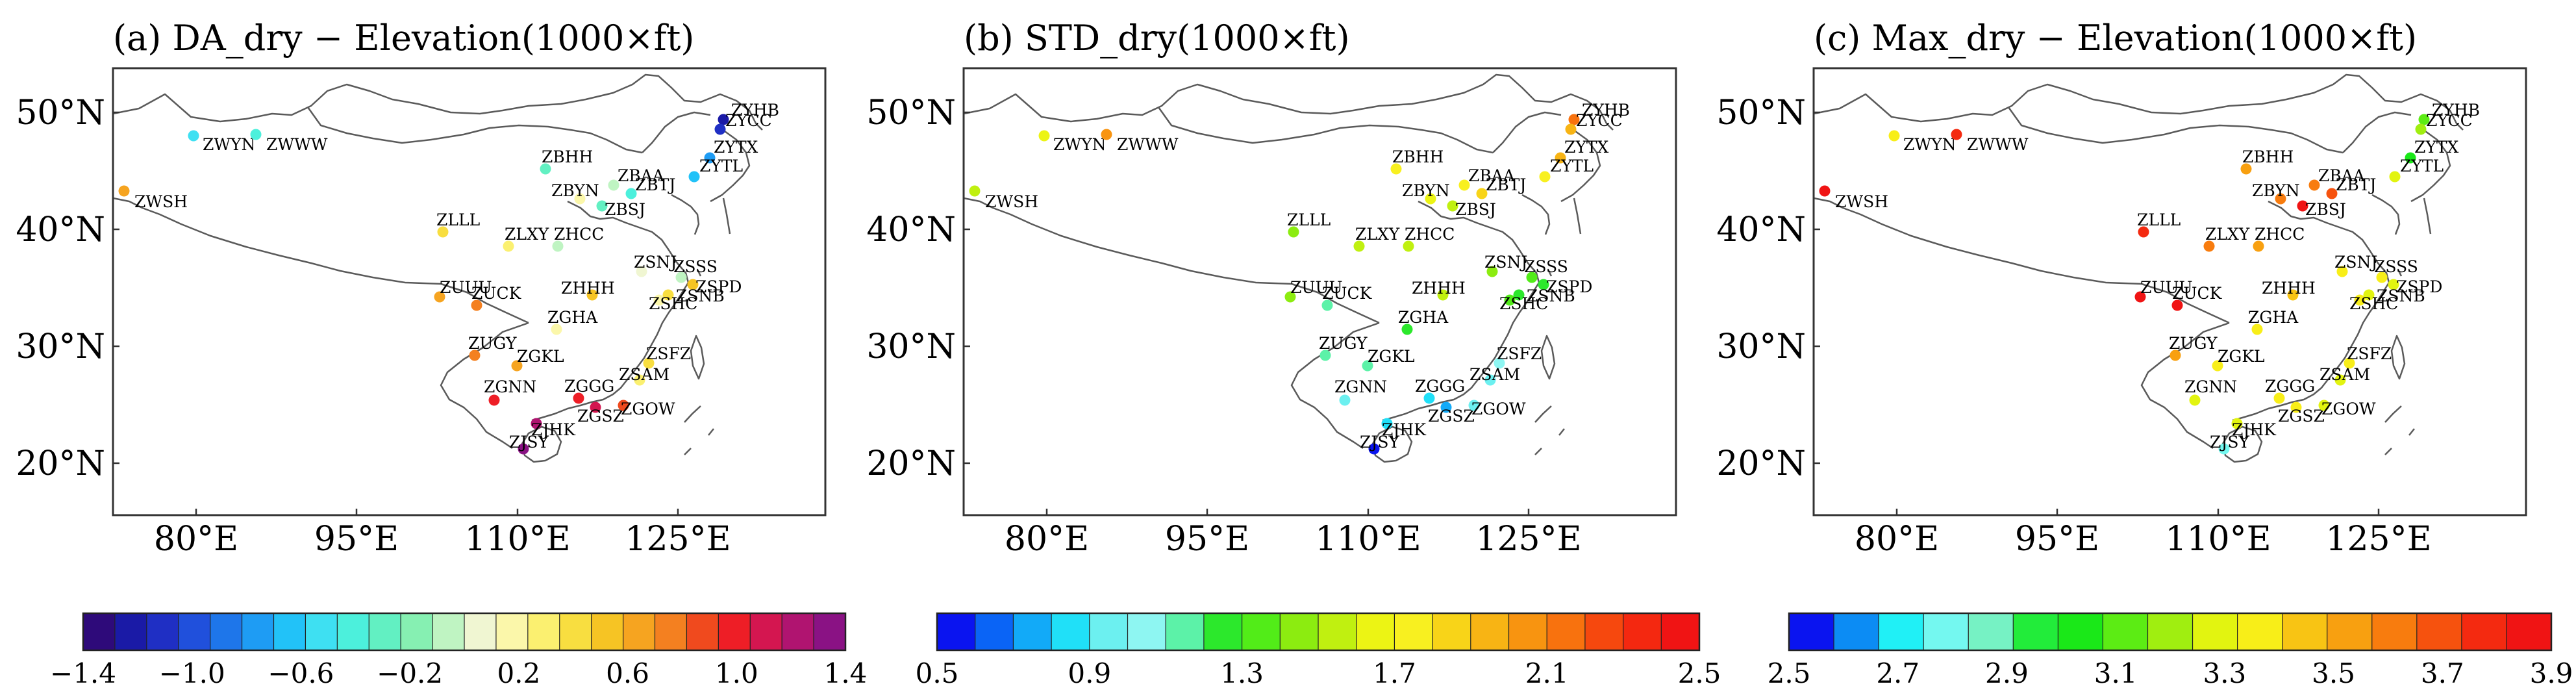 The height and width of the screenshot is (699, 2576). What do you see at coordinates (508, 246) in the screenshot?
I see `station-marker-zlxy` at bounding box center [508, 246].